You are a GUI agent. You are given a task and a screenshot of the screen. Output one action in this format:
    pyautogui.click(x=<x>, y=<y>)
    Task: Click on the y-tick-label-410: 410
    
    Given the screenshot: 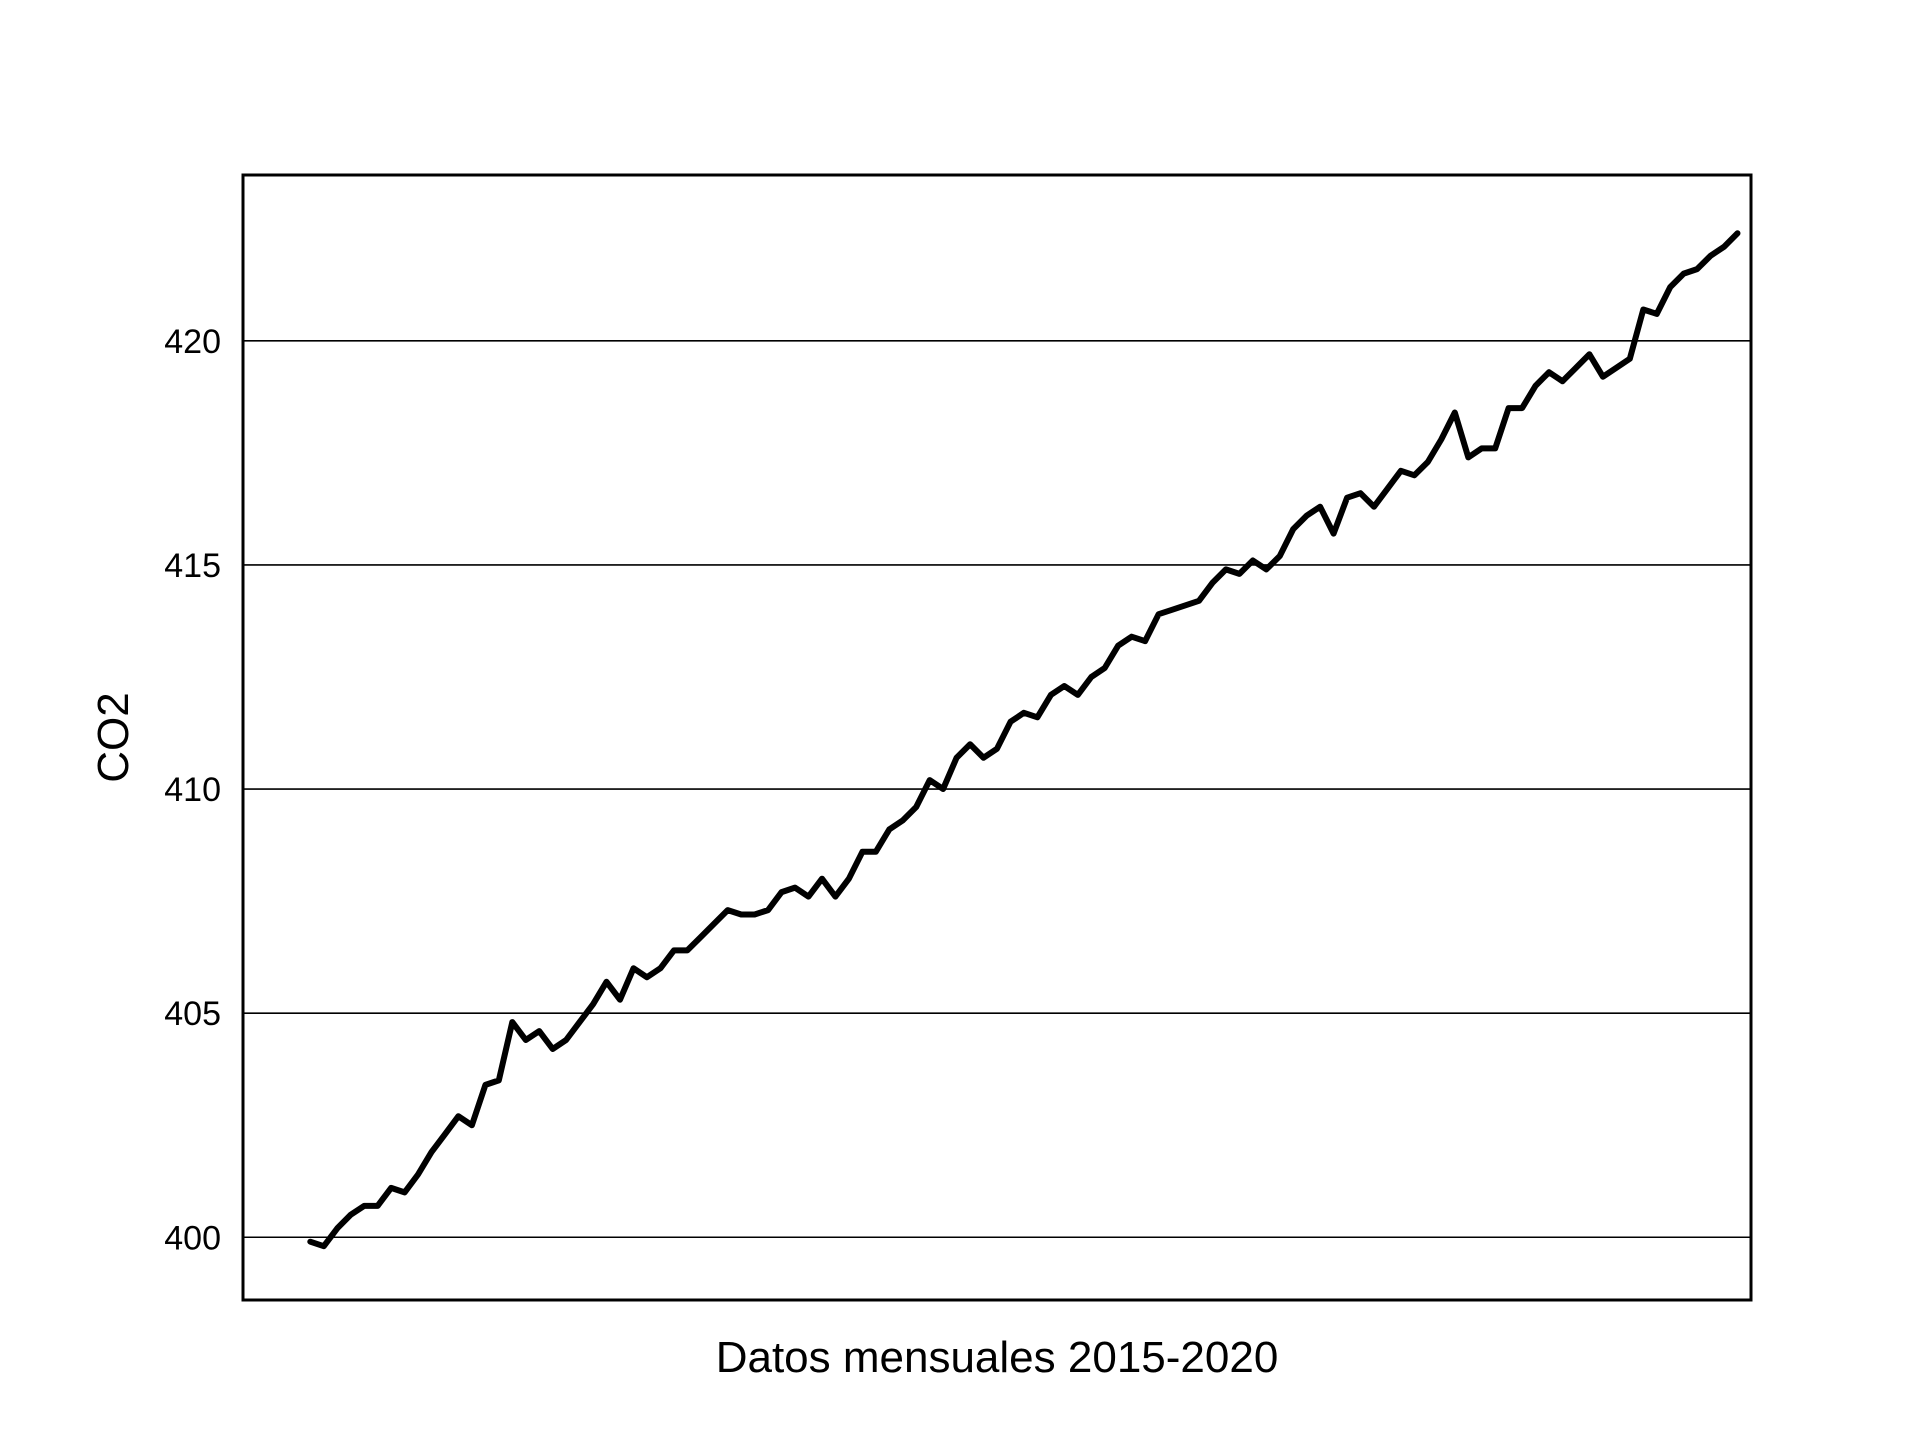 What is the action you would take?
    pyautogui.click(x=192, y=790)
    